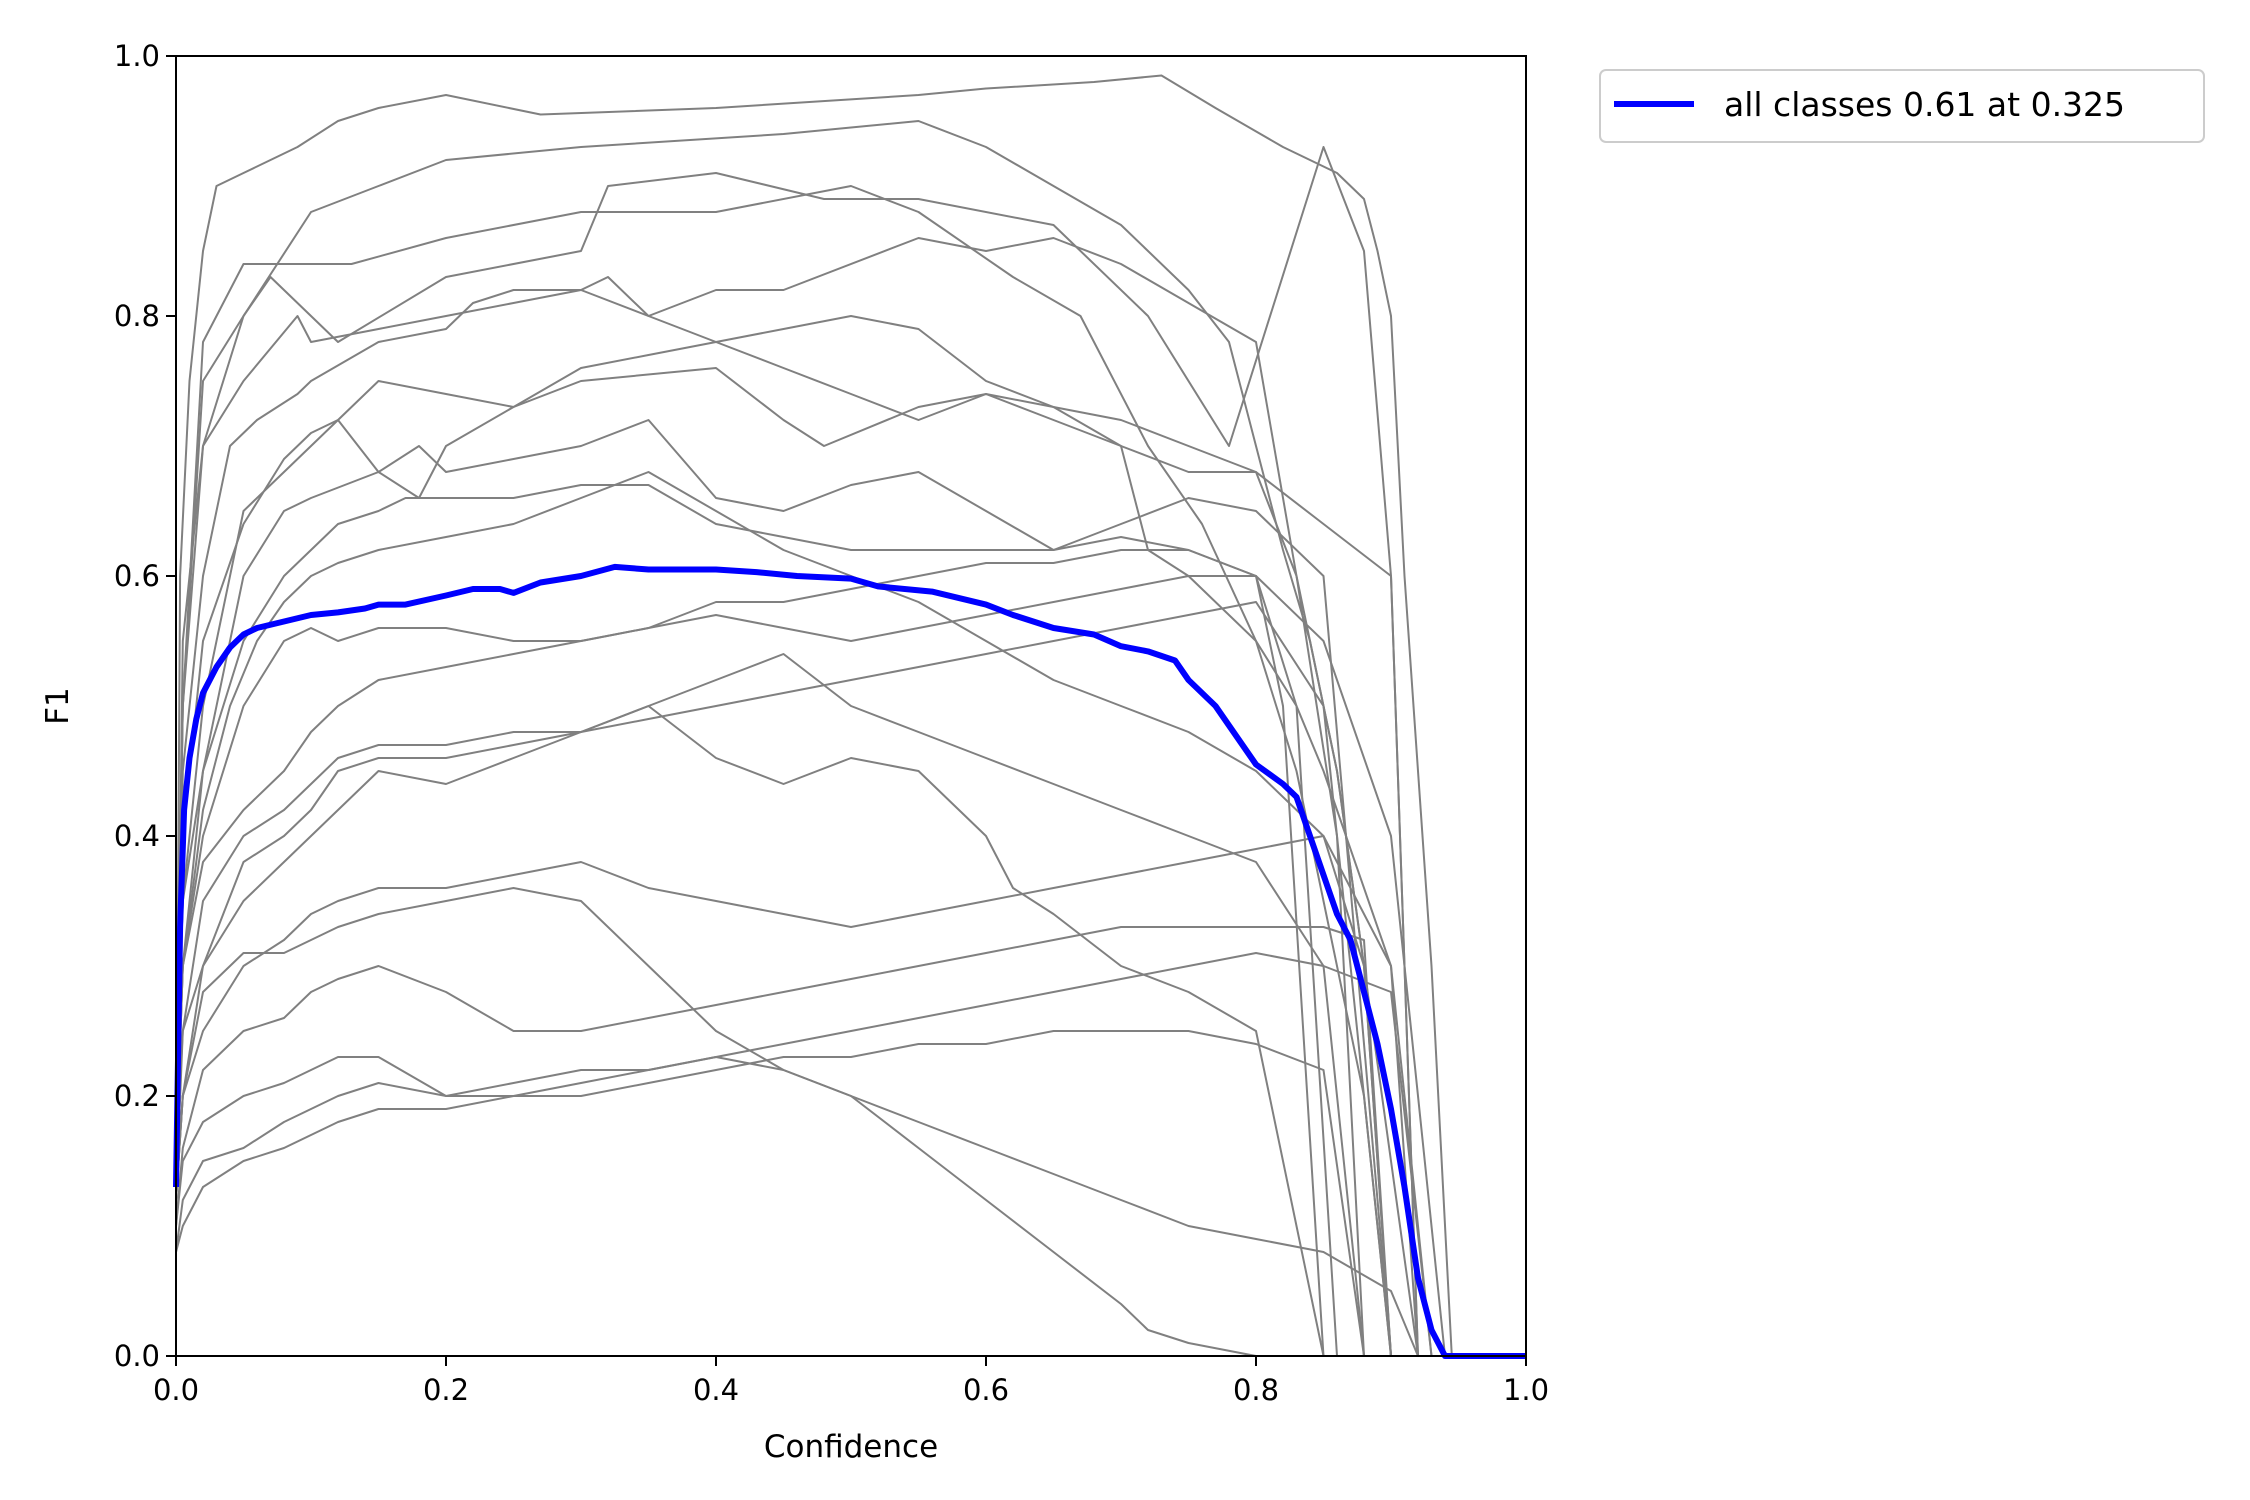 This screenshot has width=2250, height=1500. Describe the element at coordinates (446, 1390) in the screenshot. I see `x-tick-label: 0.2` at that location.